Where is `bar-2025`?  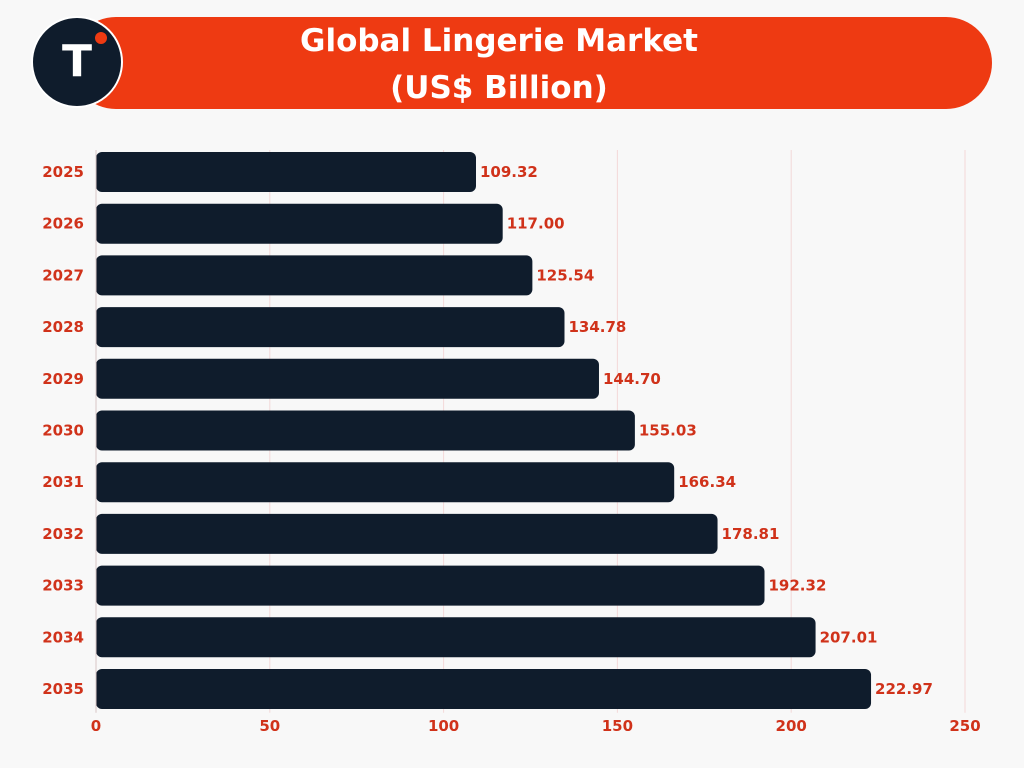
bar-2025 is located at coordinates (286, 172).